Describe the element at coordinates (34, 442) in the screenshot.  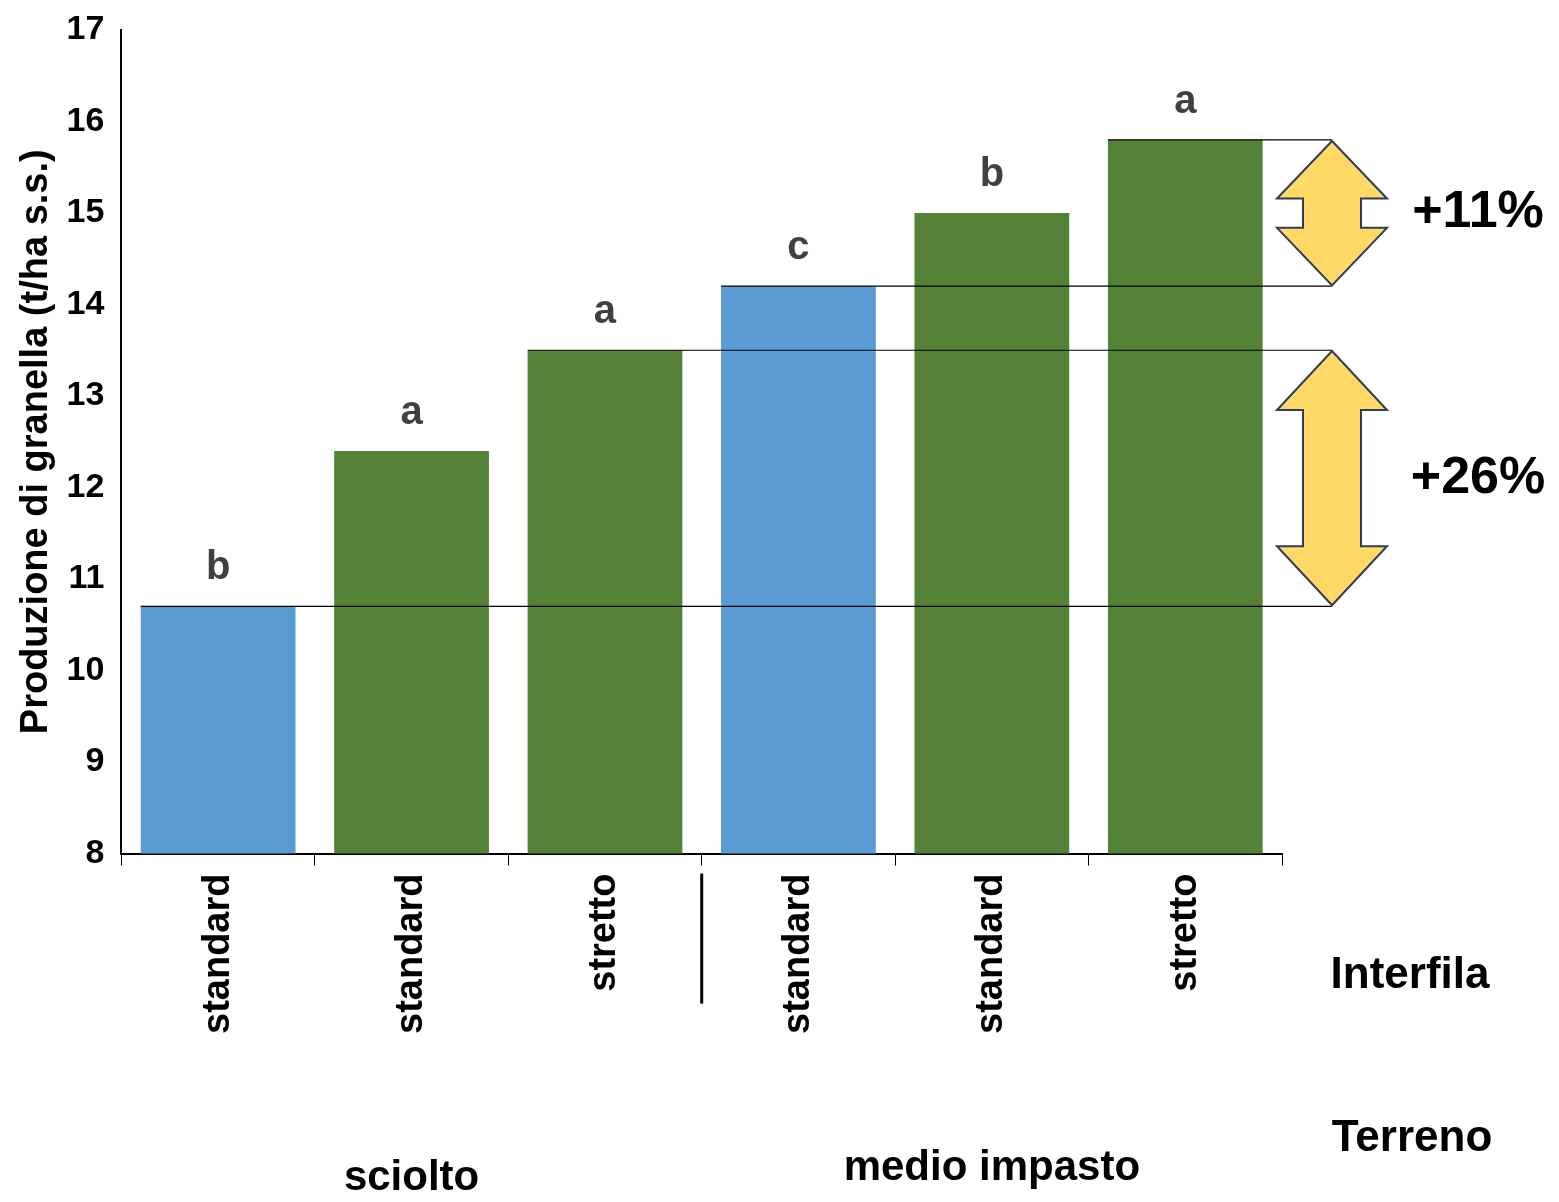
I see `y-axis-title: Produzione di granella (t/ha s.s.)` at that location.